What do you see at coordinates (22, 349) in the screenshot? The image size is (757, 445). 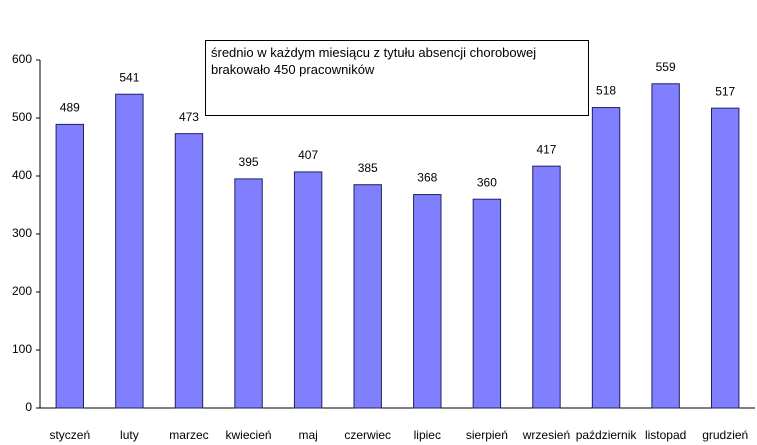 I see `y-tick-label: 100` at bounding box center [22, 349].